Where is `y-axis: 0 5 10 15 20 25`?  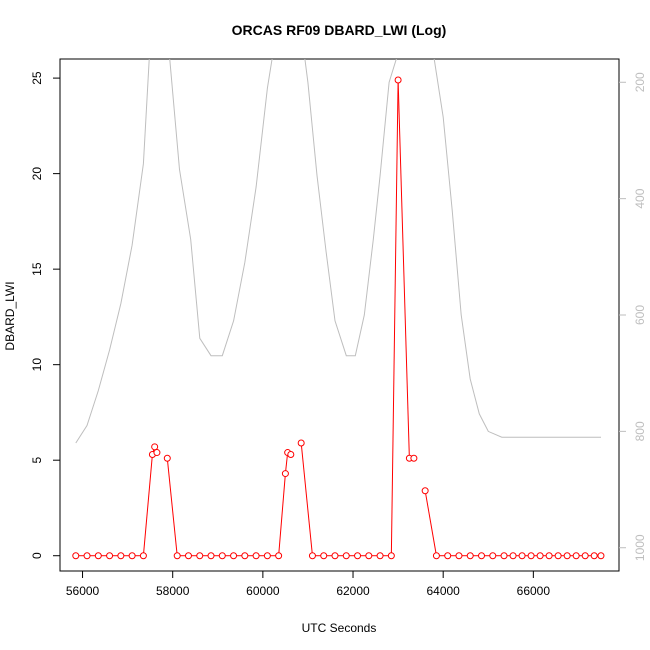
y-axis: 0 5 10 15 20 25 is located at coordinates (45, 315).